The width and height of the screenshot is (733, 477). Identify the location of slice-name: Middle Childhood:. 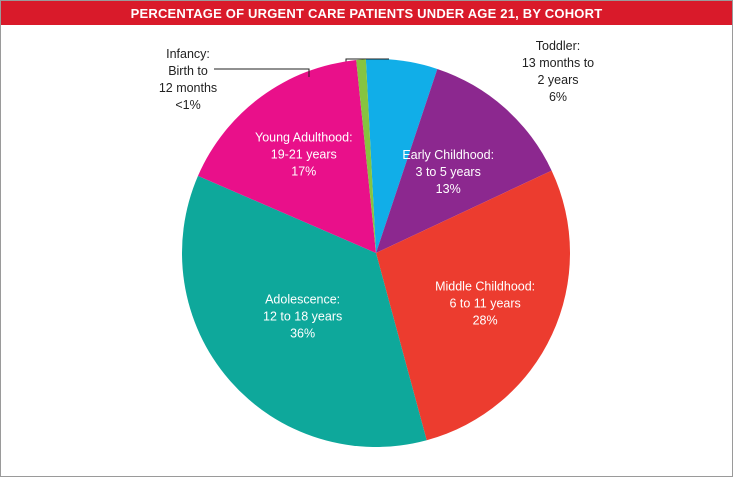
(485, 287).